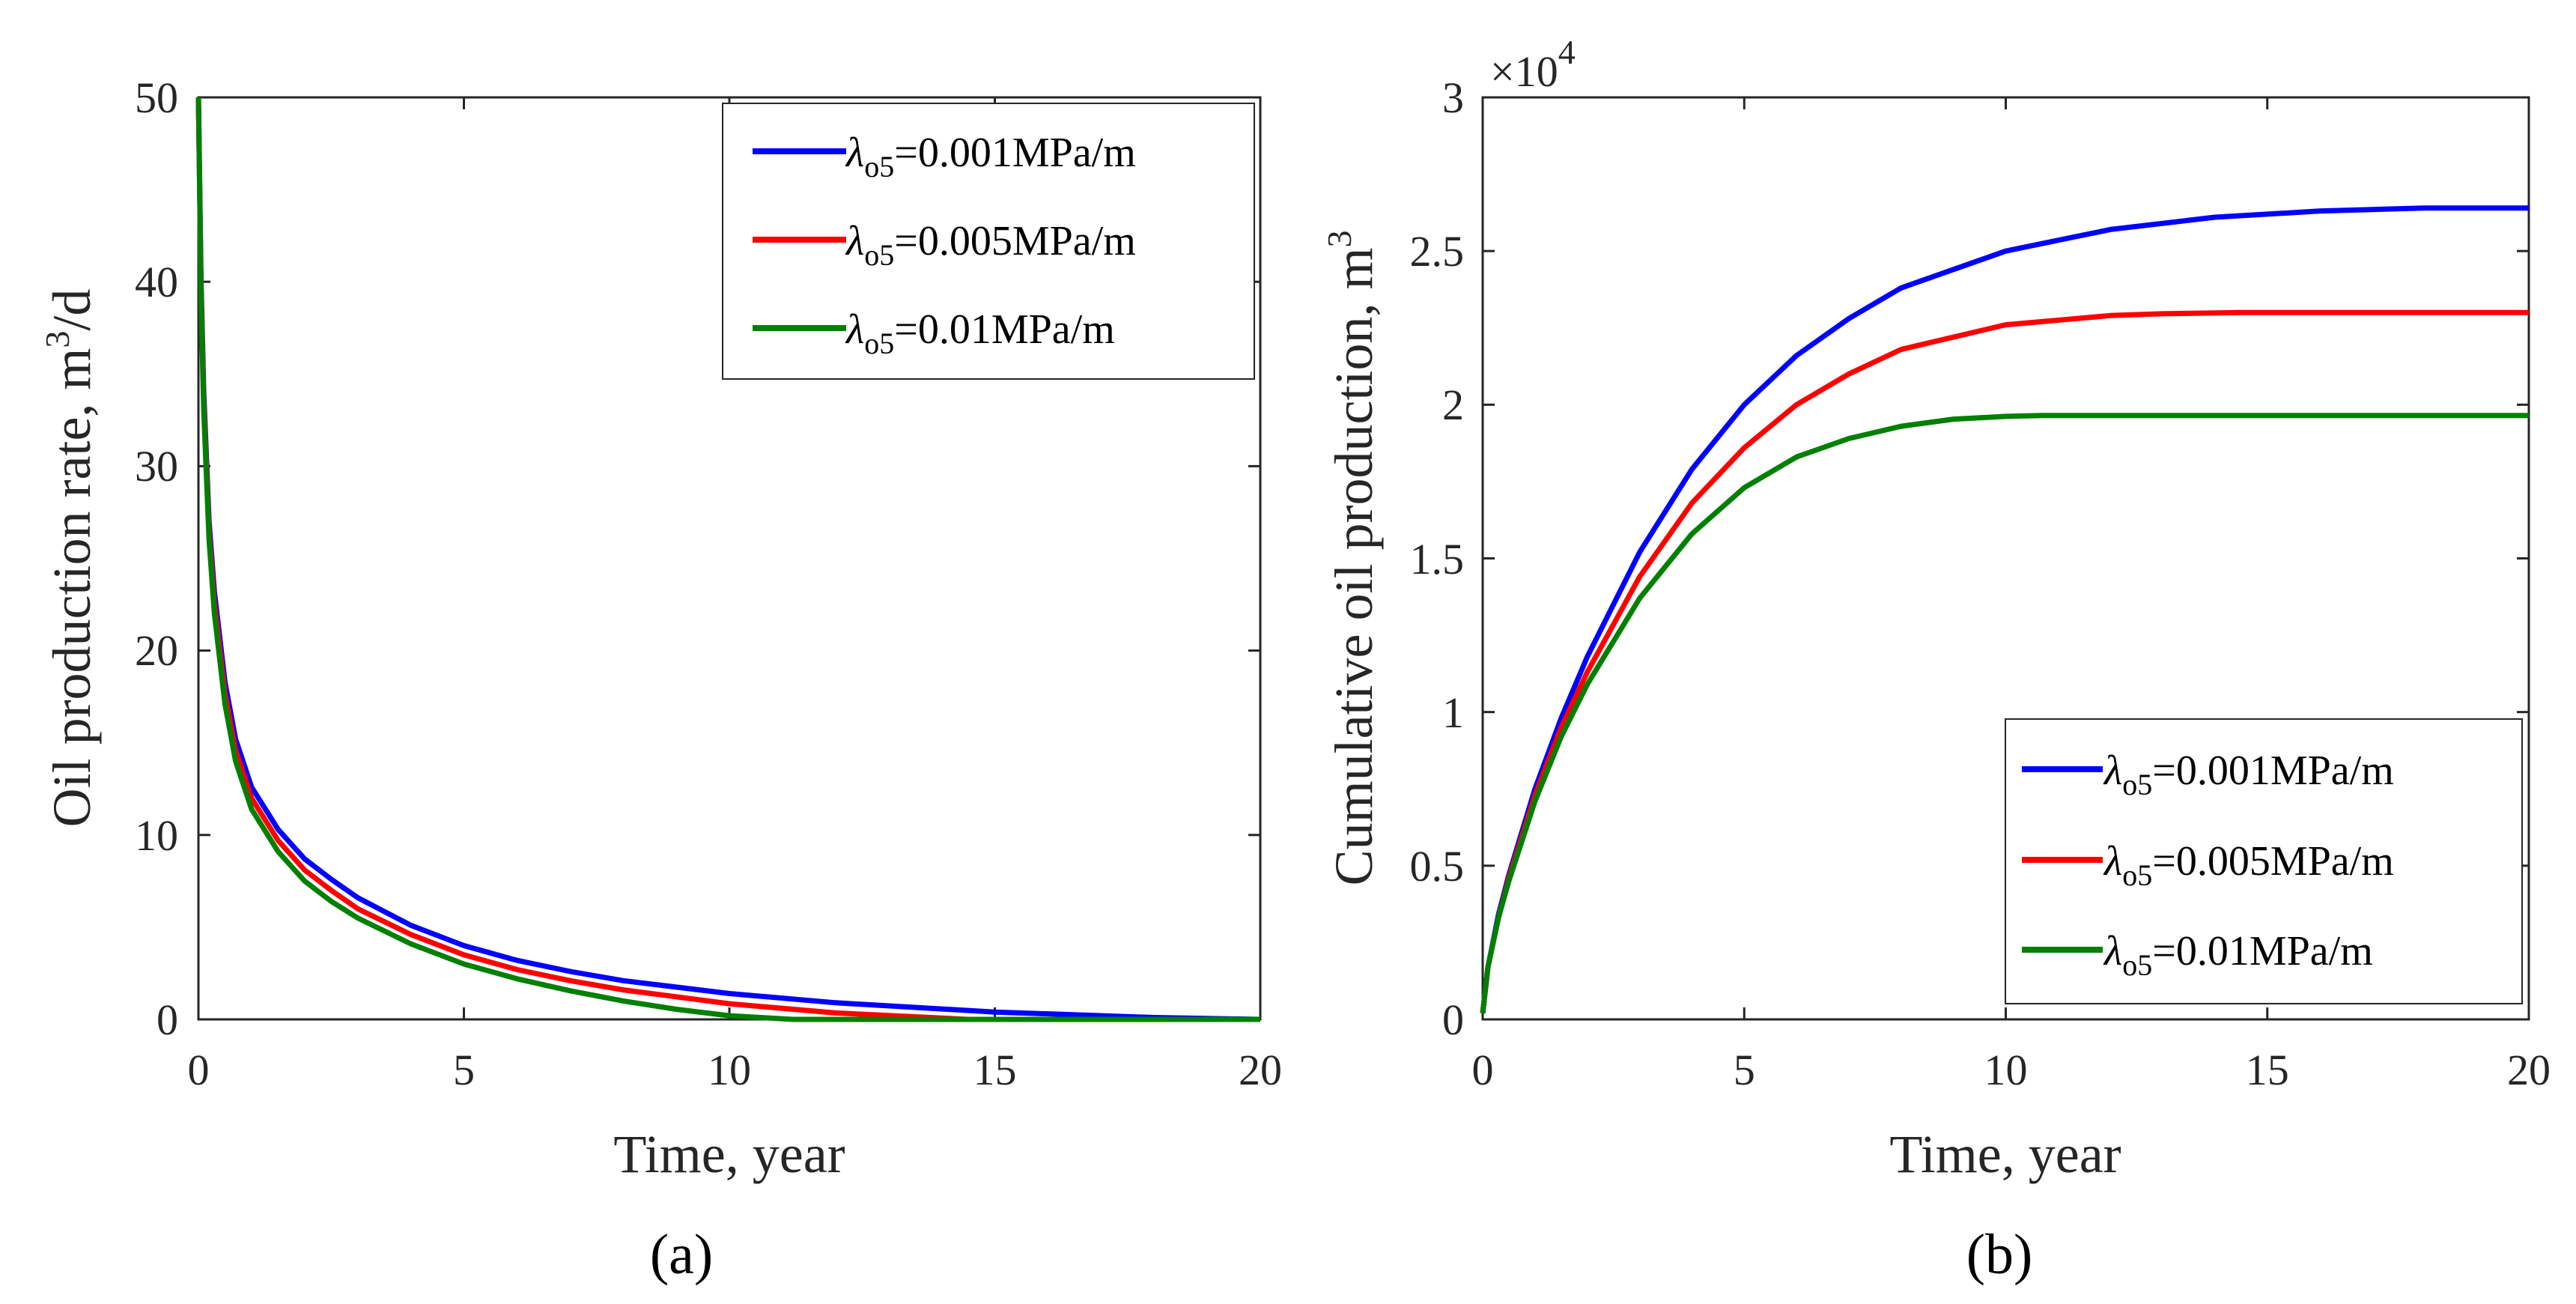 This screenshot has width=2576, height=1304. I want to click on panel-b-xtick-label: 20, so click(2529, 1070).